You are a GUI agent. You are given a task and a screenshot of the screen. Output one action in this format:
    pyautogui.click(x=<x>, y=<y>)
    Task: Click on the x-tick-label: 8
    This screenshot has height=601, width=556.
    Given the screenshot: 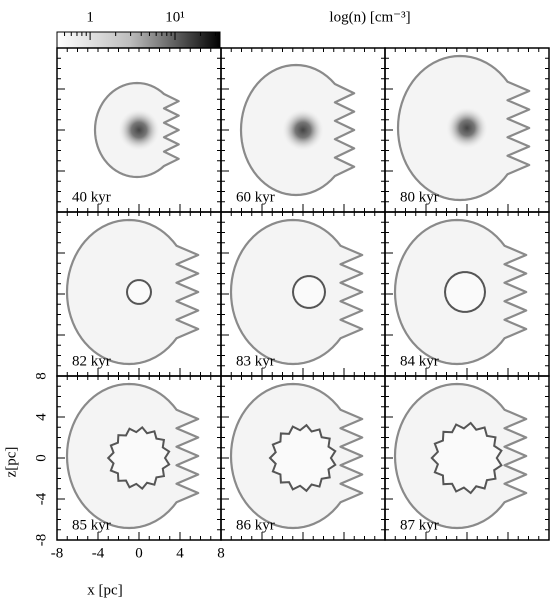 What is the action you would take?
    pyautogui.click(x=221, y=553)
    